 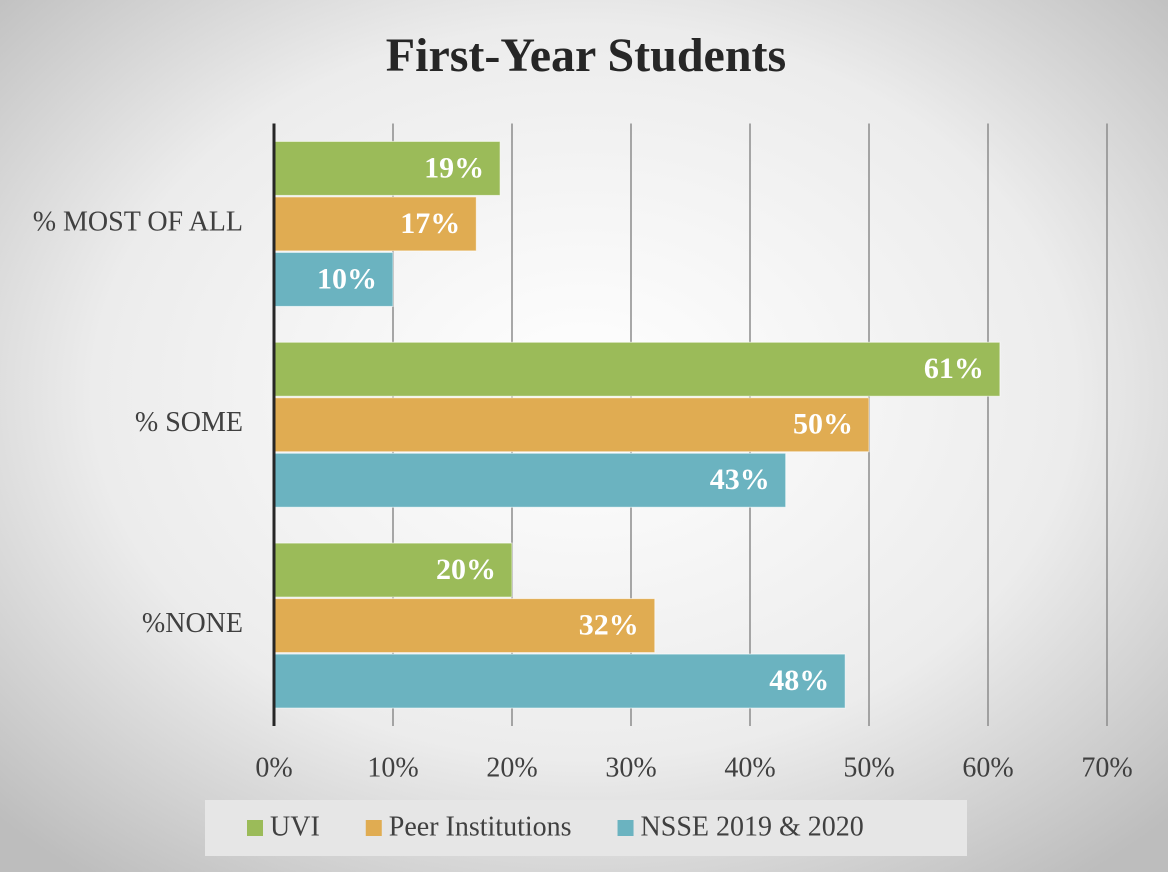 What do you see at coordinates (954, 368) in the screenshot?
I see `data-label: 61%` at bounding box center [954, 368].